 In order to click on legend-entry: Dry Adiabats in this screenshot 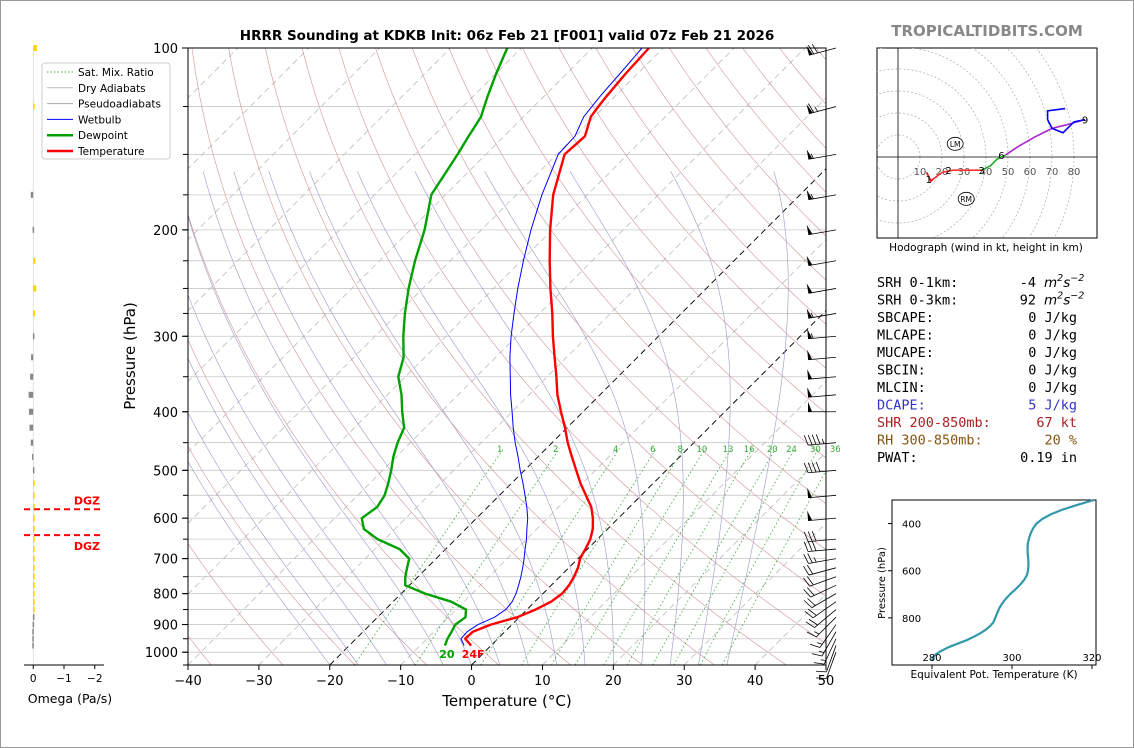, I will do `click(112, 89)`.